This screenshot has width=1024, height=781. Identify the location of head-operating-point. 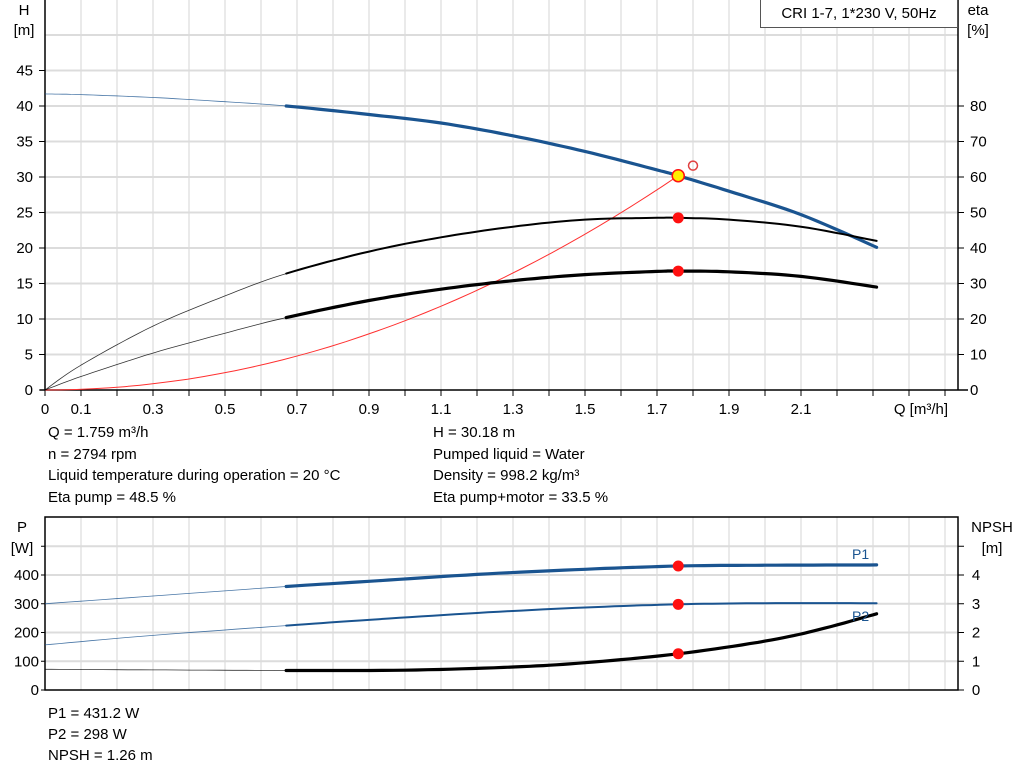
(678, 175).